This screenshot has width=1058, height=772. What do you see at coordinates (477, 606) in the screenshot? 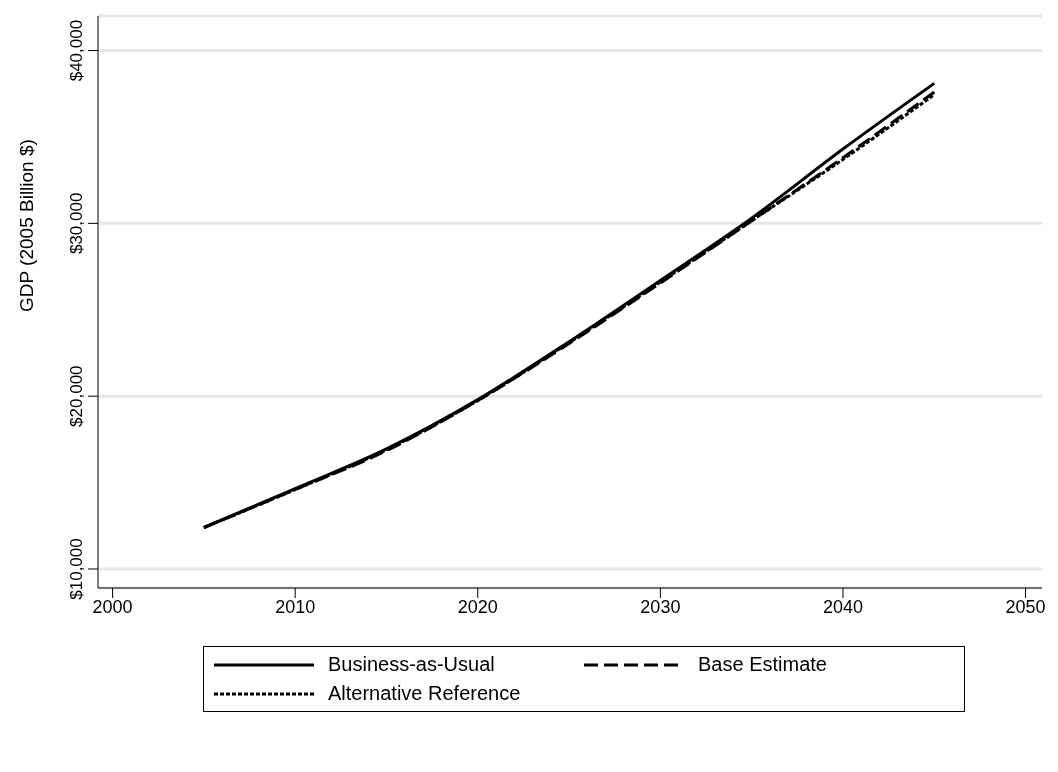
I see `x-tick-label: 2020` at bounding box center [477, 606].